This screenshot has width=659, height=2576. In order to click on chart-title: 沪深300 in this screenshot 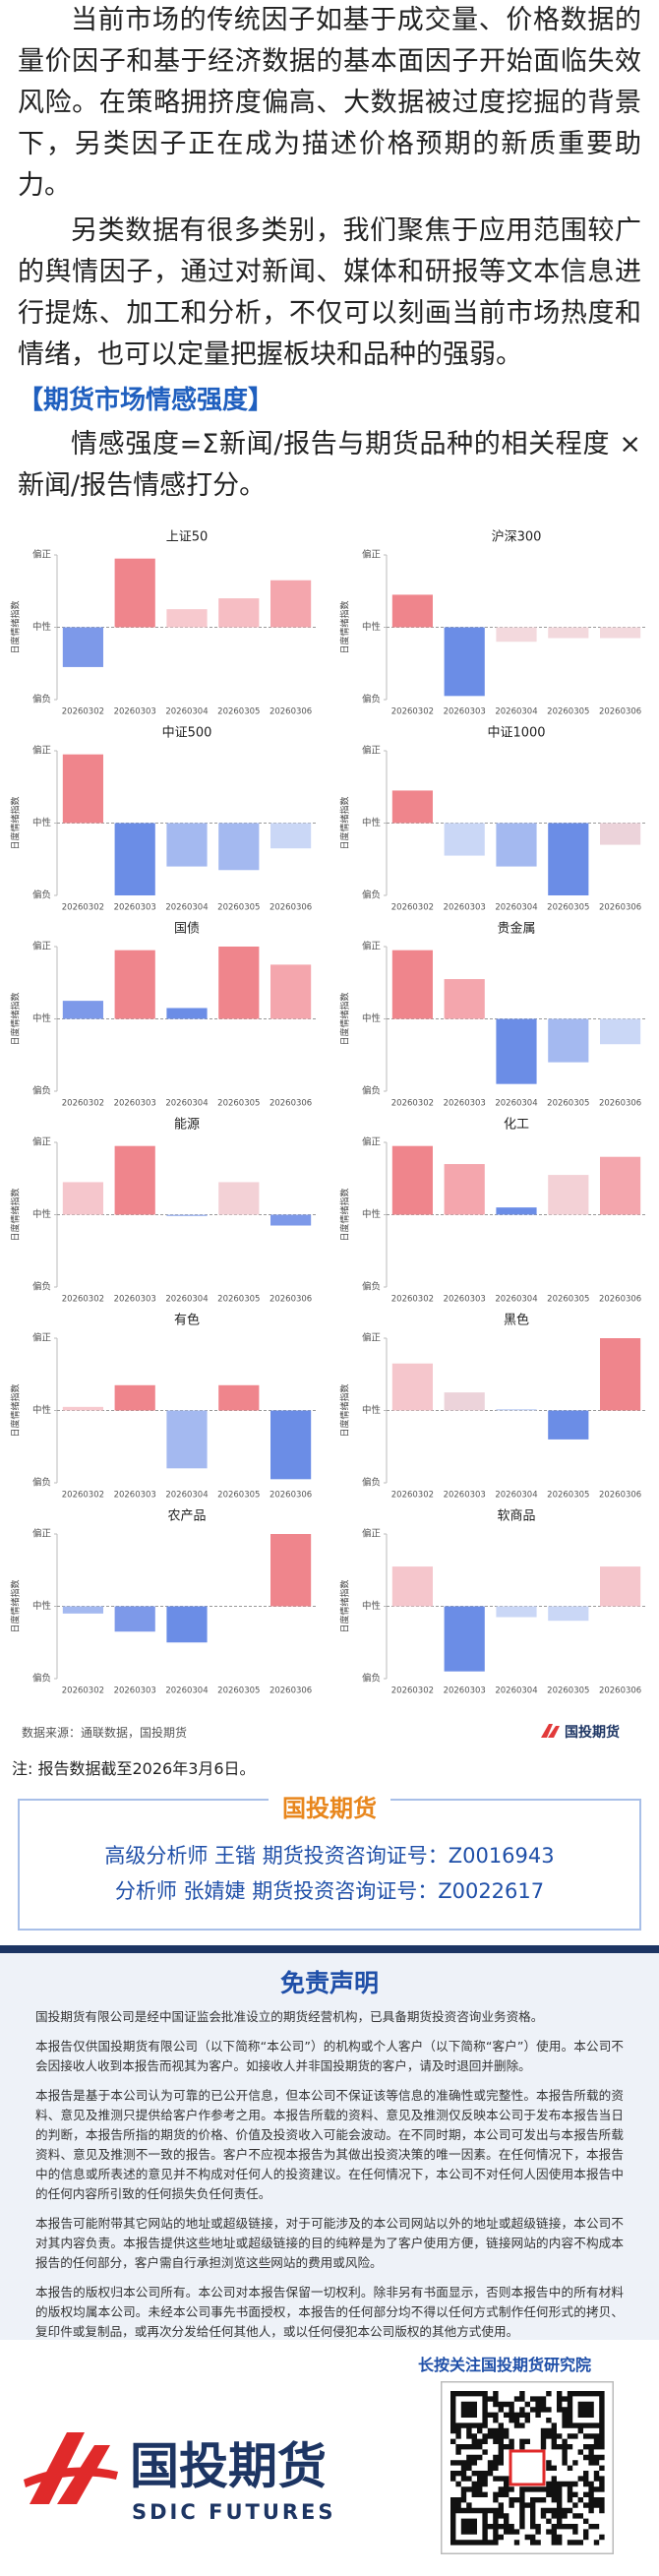, I will do `click(517, 537)`.